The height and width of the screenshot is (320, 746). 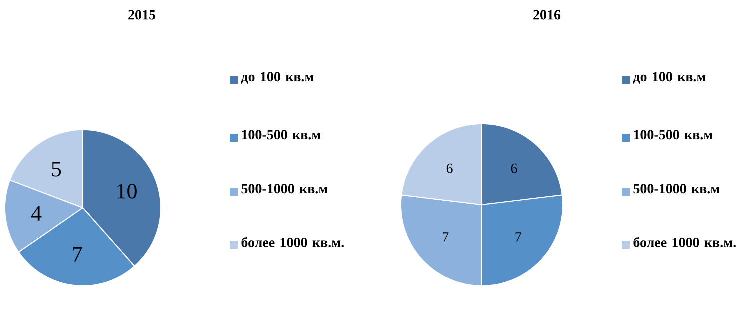 I want to click on chart-title: 2016, so click(x=547, y=15).